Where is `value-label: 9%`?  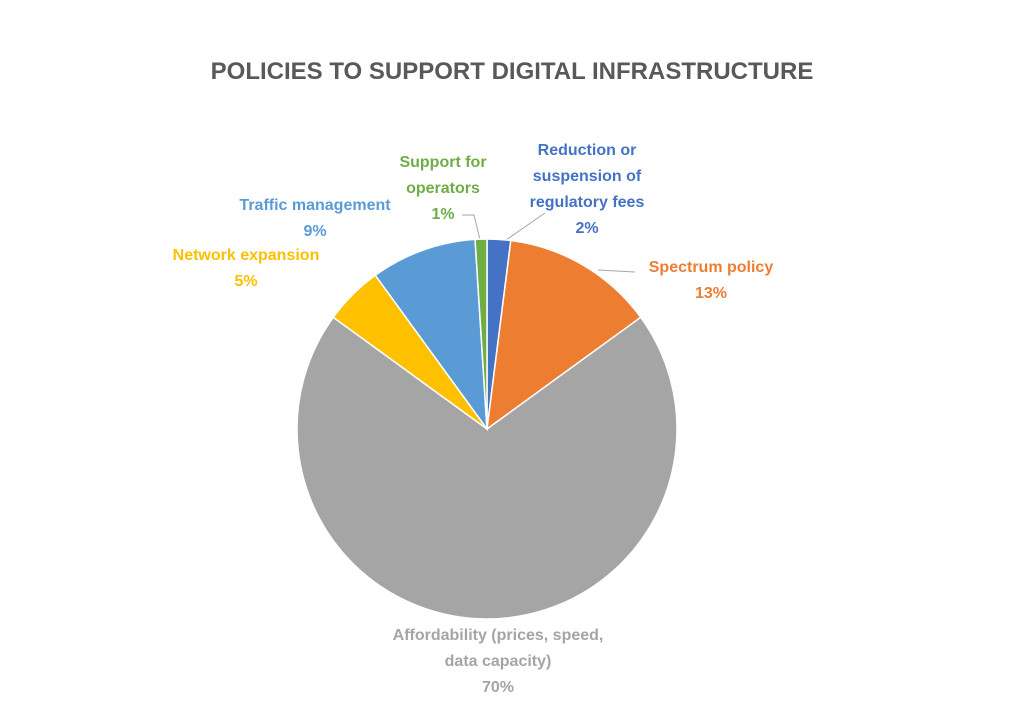
value-label: 9% is located at coordinates (315, 231).